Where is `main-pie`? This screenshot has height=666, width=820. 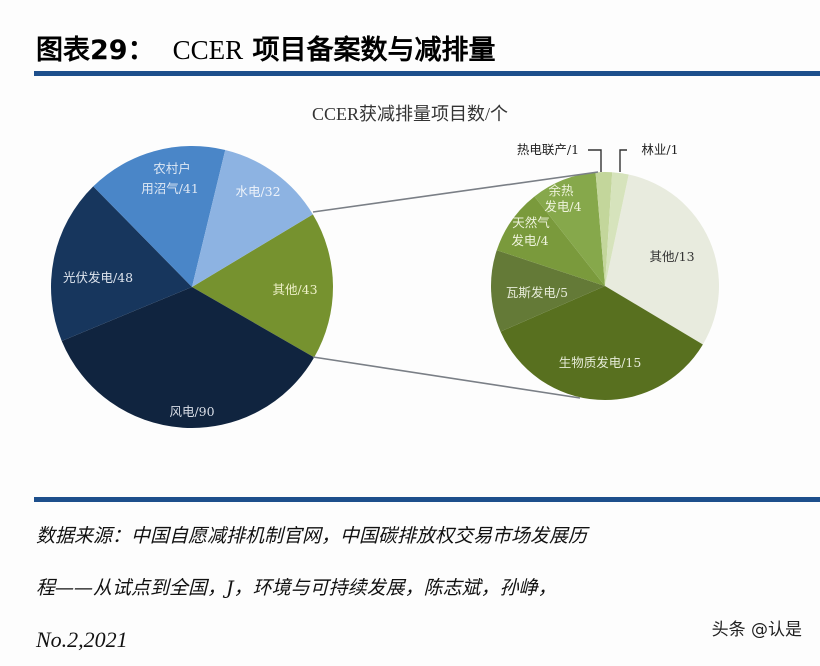 main-pie is located at coordinates (192, 287).